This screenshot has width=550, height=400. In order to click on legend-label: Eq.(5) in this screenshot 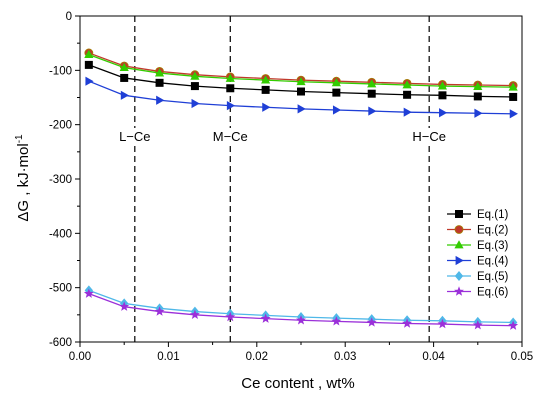, I will do `click(492, 277)`.